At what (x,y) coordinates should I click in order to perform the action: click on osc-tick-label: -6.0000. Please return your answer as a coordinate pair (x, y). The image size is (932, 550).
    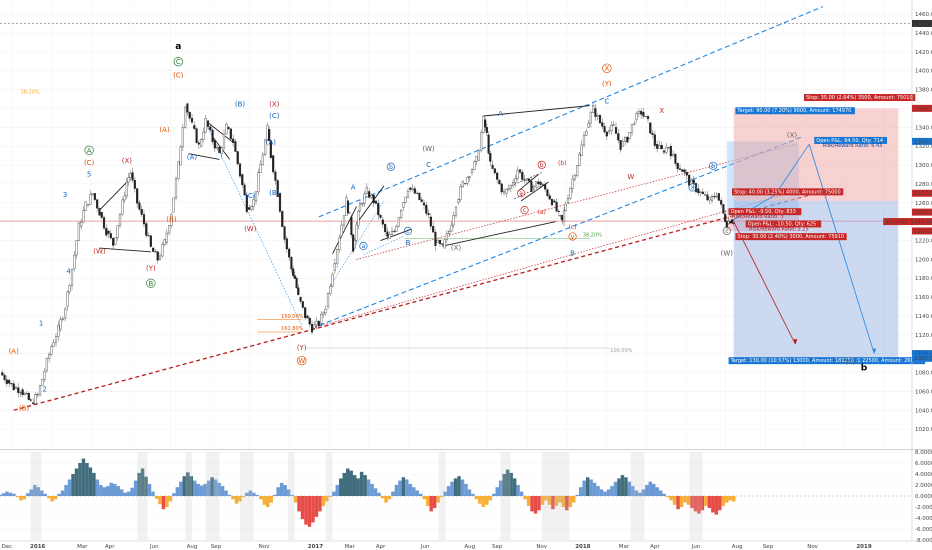
    Looking at the image, I should click on (923, 530).